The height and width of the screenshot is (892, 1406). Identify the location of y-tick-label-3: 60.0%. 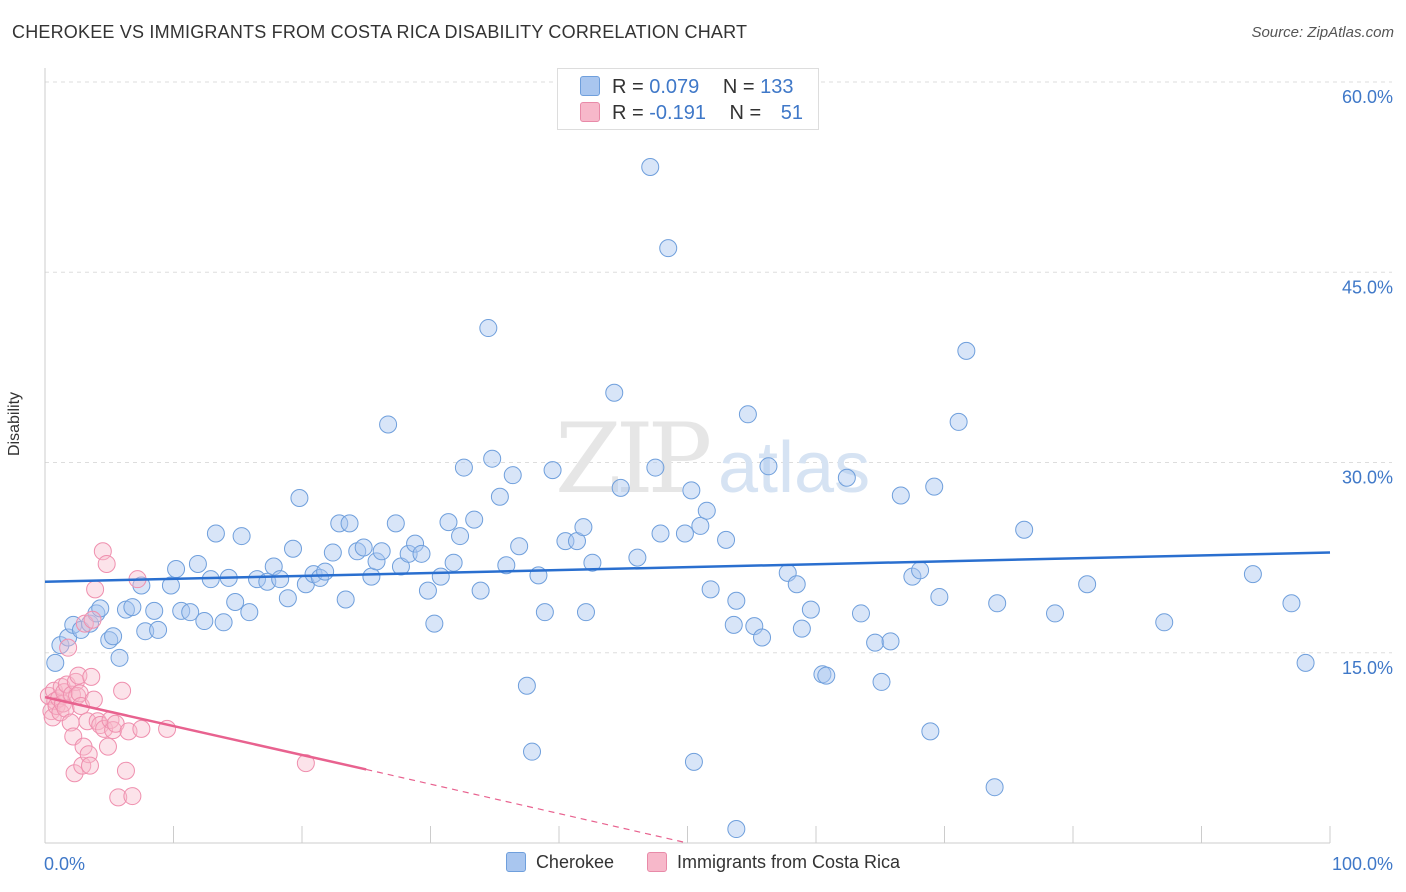
(1367, 97).